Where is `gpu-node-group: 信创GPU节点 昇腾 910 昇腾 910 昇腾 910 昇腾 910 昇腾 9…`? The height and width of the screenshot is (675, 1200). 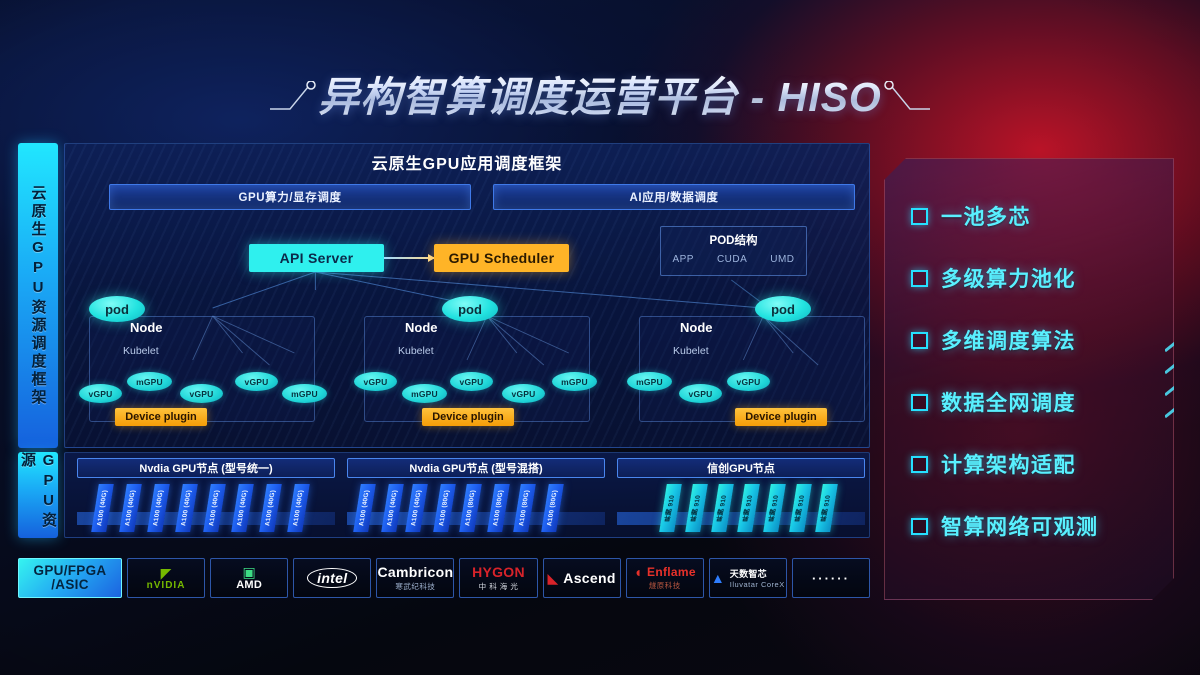 gpu-node-group: 信创GPU节点 昇腾 910 昇腾 910 昇腾 910 昇腾 910 昇腾 9… is located at coordinates (741, 496).